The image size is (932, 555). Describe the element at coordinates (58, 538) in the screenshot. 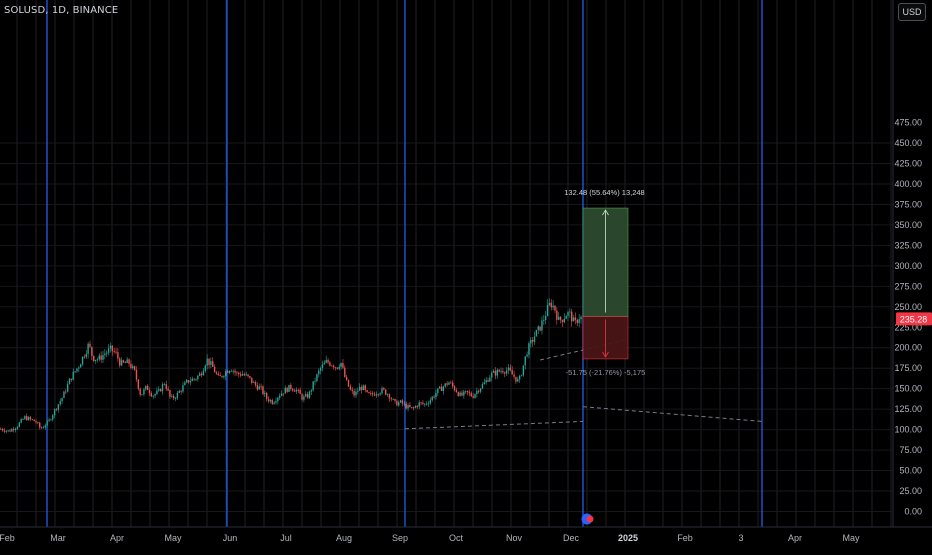

I see `time-tick-label: Mar` at that location.